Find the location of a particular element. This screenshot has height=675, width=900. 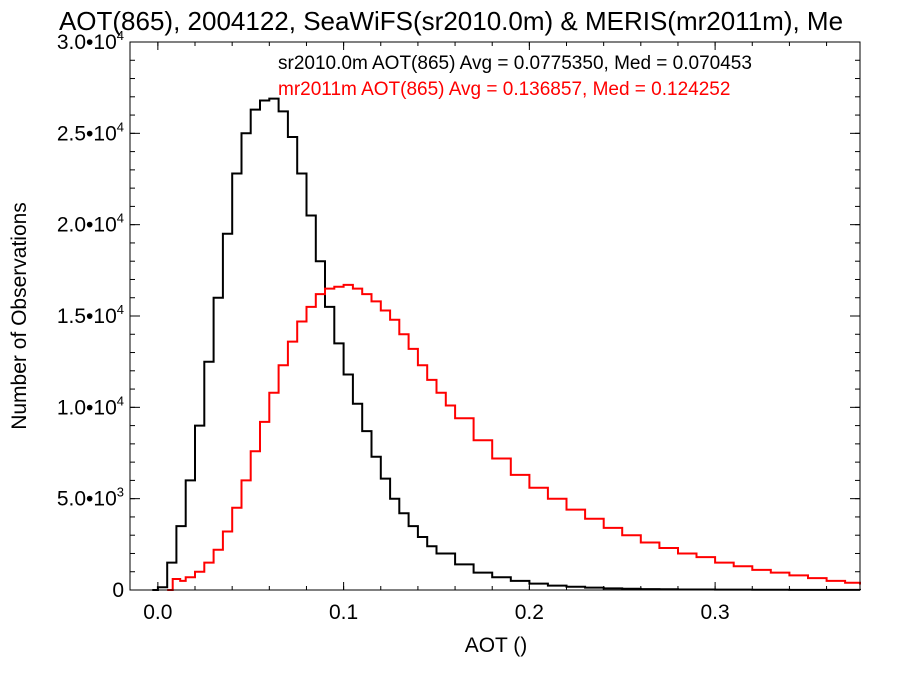

x-tick-label: 0.0 is located at coordinates (157, 612).